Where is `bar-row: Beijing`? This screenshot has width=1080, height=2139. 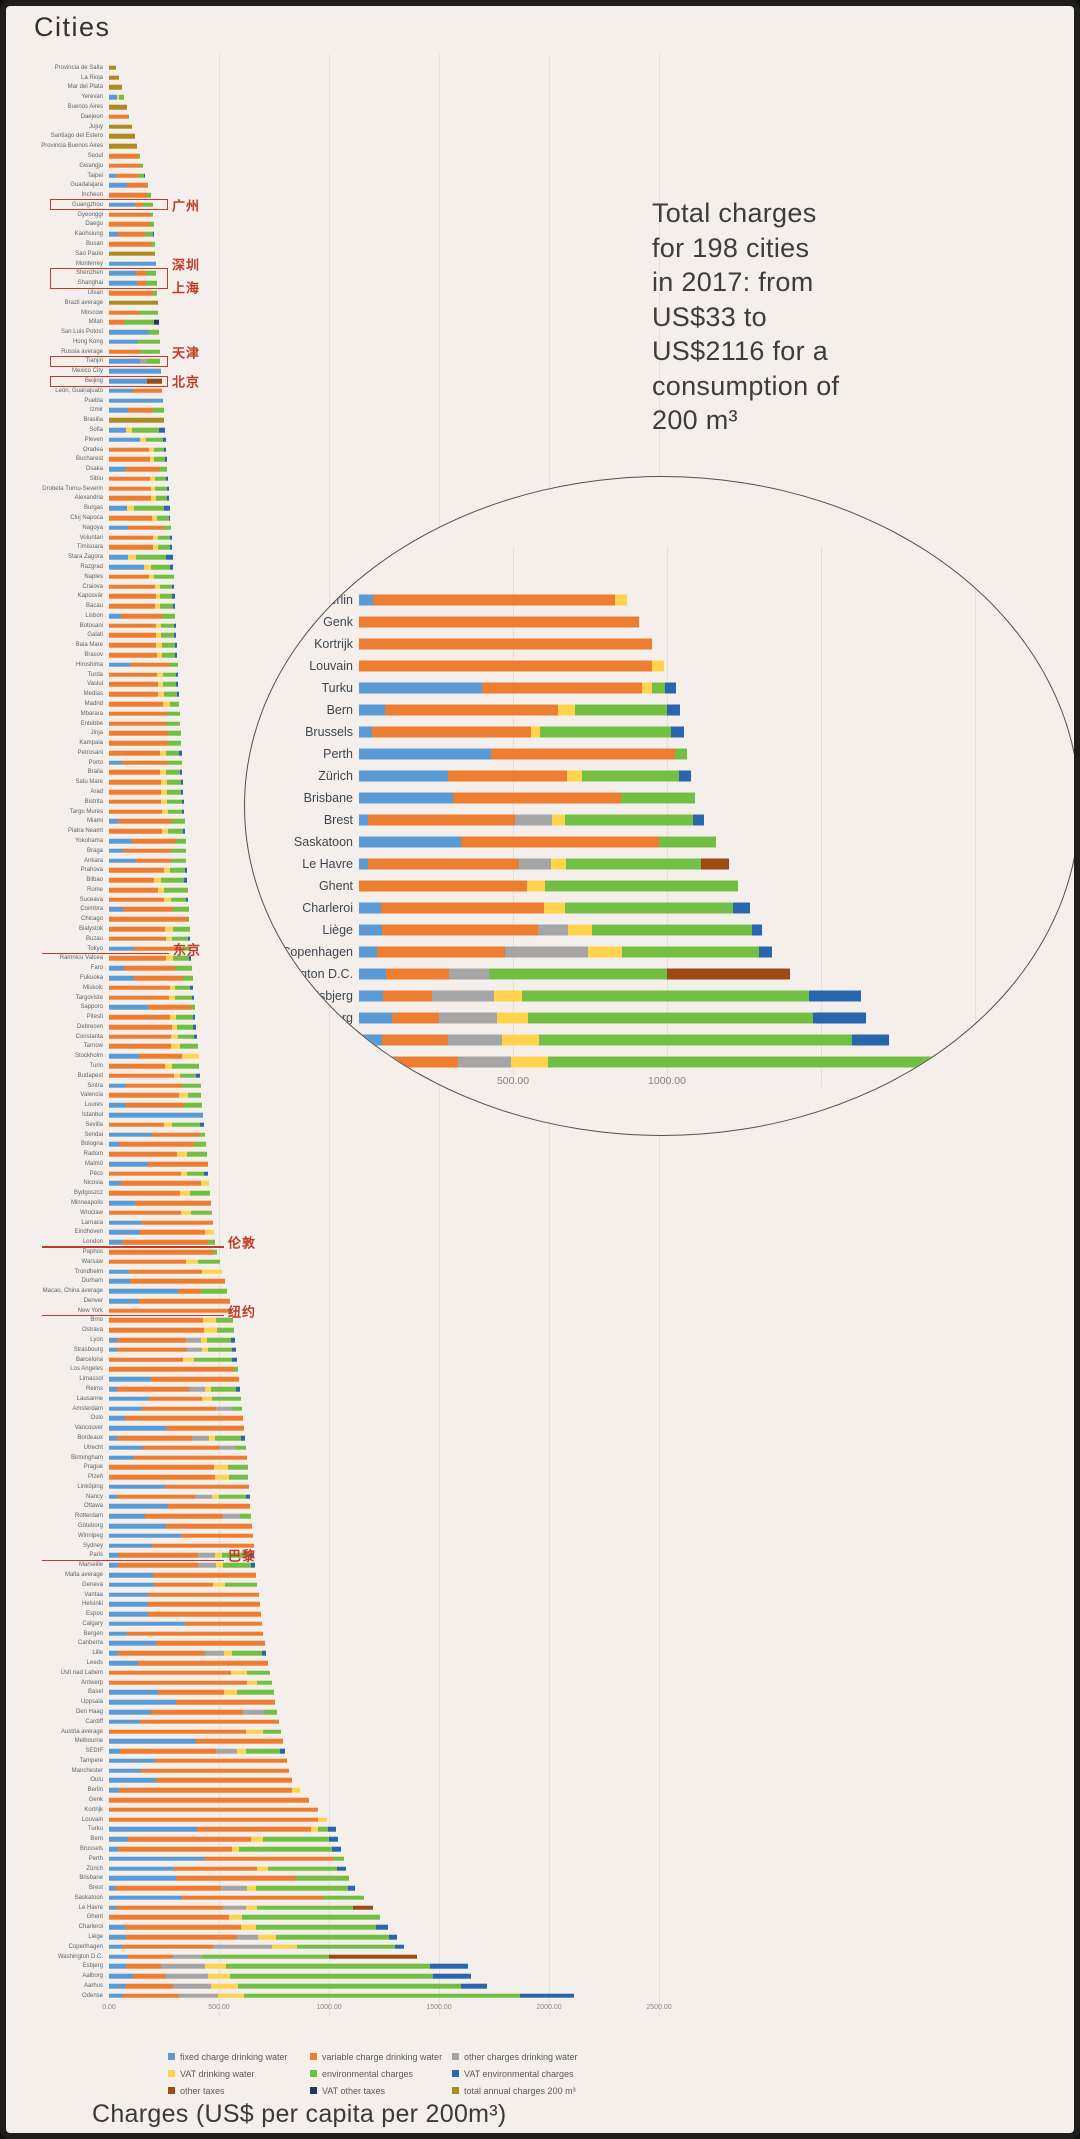
bar-row: Beijing is located at coordinates (540, 381).